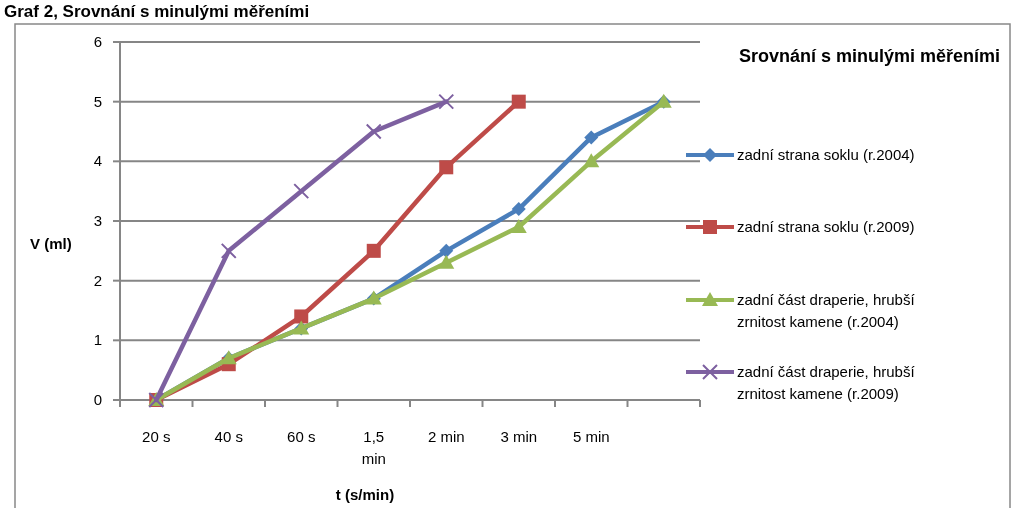  Describe the element at coordinates (51, 243) in the screenshot. I see `y-axis-title: V (ml)` at that location.